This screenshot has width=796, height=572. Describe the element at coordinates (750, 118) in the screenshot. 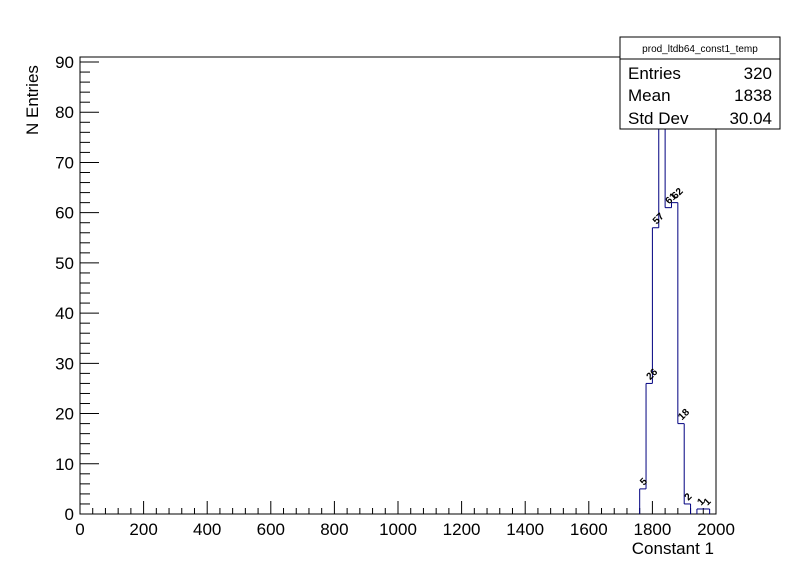

I see `stats-stddev-value: 30.04` at that location.